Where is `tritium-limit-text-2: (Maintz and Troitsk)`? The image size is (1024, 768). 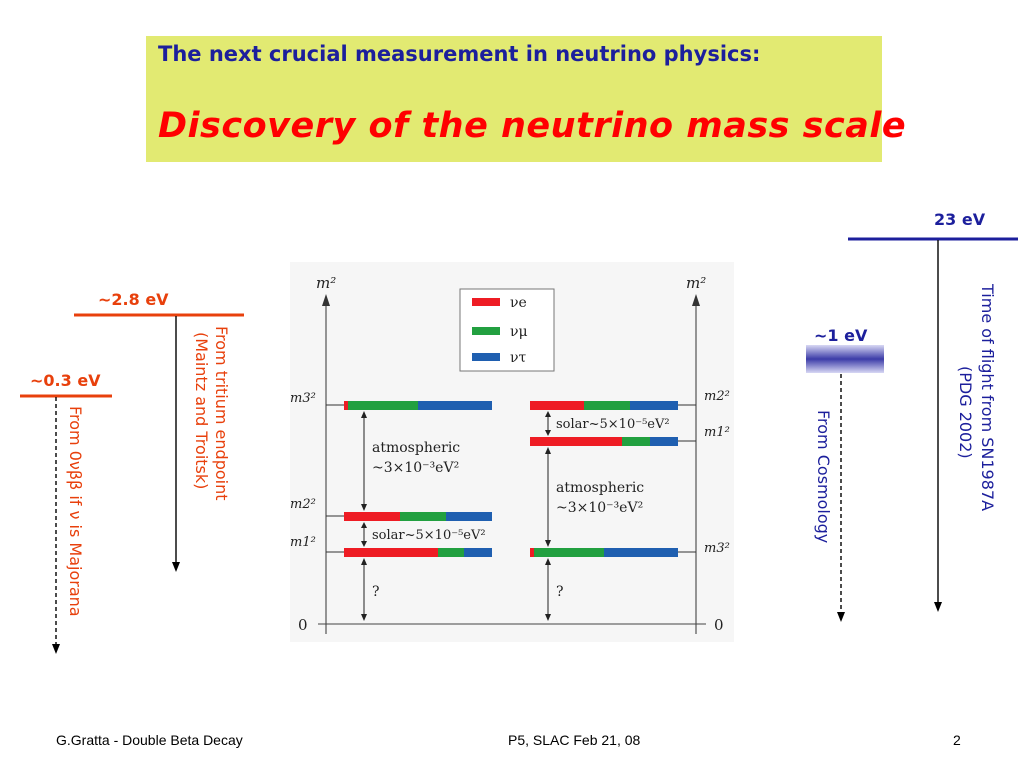
tritium-limit-text-2: (Maintz and Troitsk) is located at coordinates (201, 411).